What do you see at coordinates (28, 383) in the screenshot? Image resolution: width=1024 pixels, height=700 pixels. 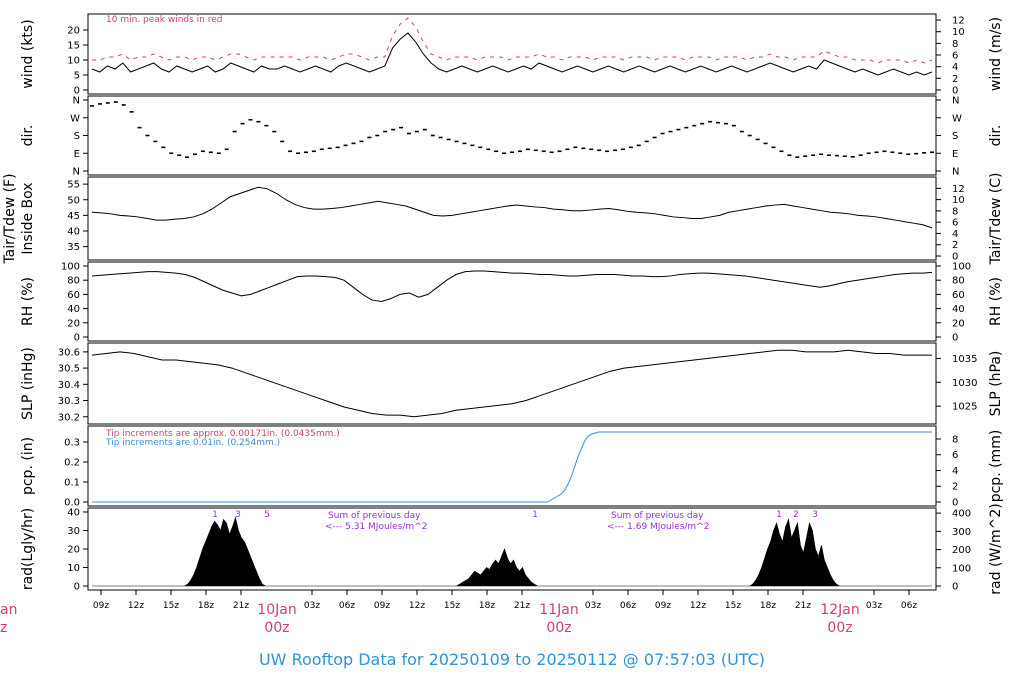 I see `left-axis-label-pressure: SLP (inHg)` at bounding box center [28, 383].